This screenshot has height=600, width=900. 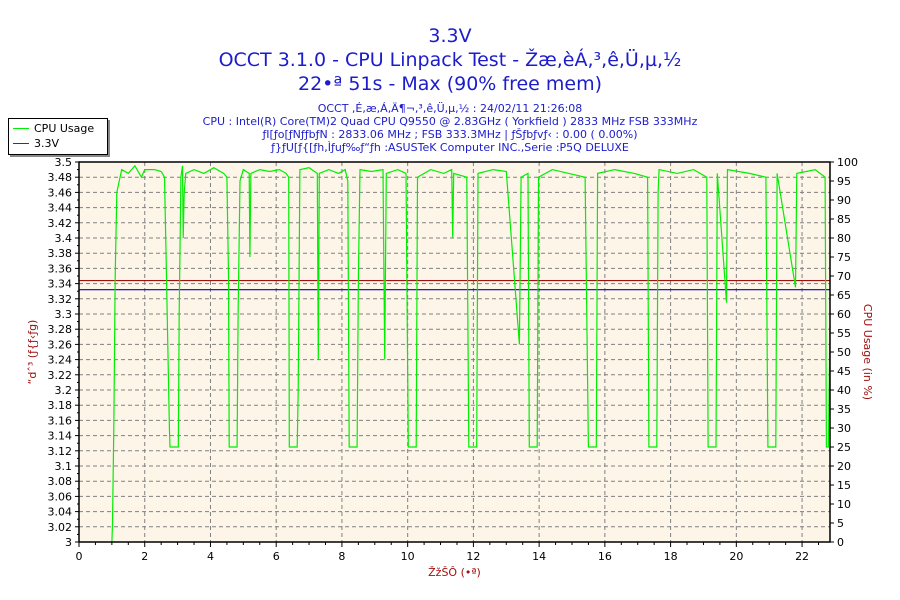 What do you see at coordinates (844, 276) in the screenshot?
I see `y2-tick-label: 70` at bounding box center [844, 276].